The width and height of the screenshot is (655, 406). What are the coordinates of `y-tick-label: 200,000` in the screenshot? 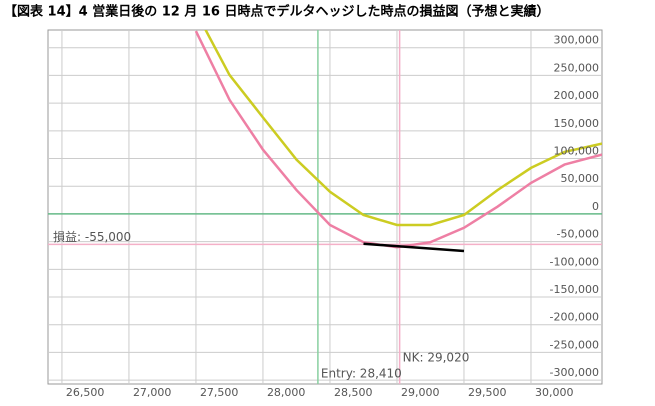 It's located at (577, 95).